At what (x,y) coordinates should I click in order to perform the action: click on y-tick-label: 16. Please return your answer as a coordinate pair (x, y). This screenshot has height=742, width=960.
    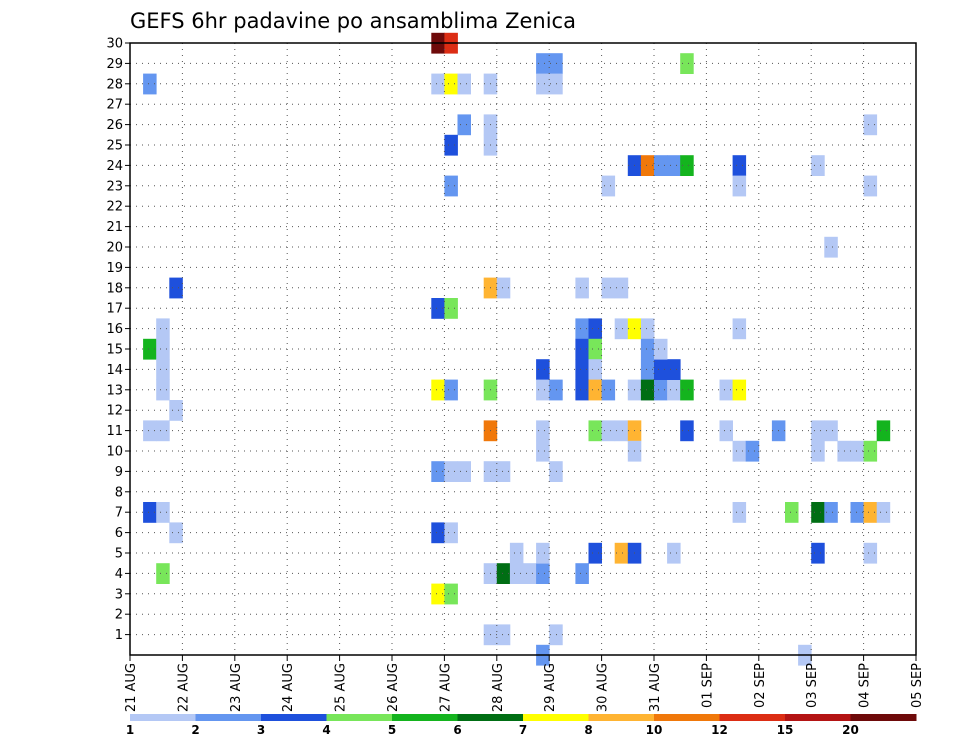
    Looking at the image, I should click on (114, 329).